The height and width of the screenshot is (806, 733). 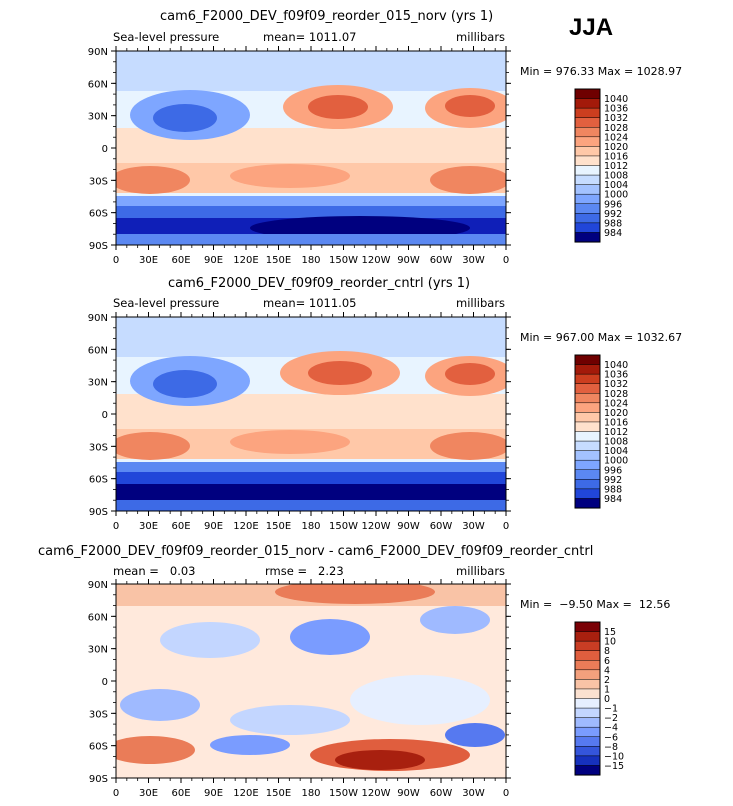 I want to click on colorbar-label: −6, so click(x=611, y=737).